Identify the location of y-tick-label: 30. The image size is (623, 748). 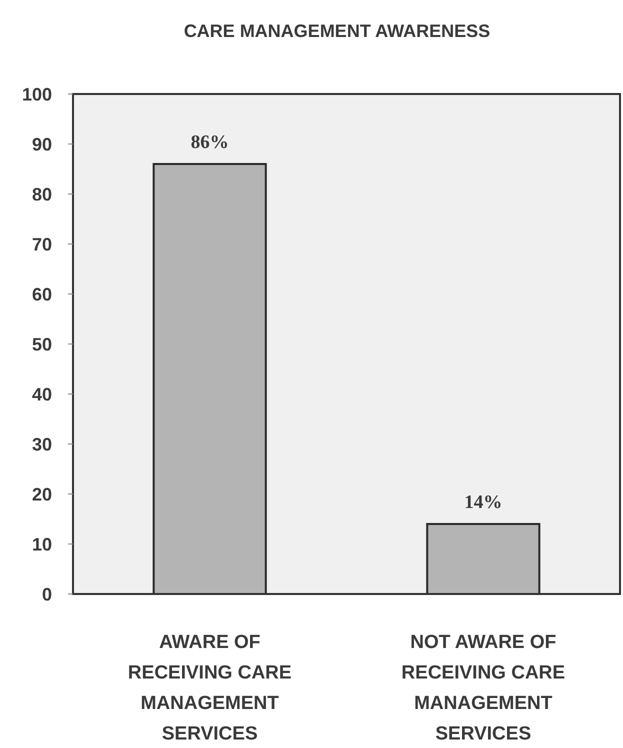
(42, 444).